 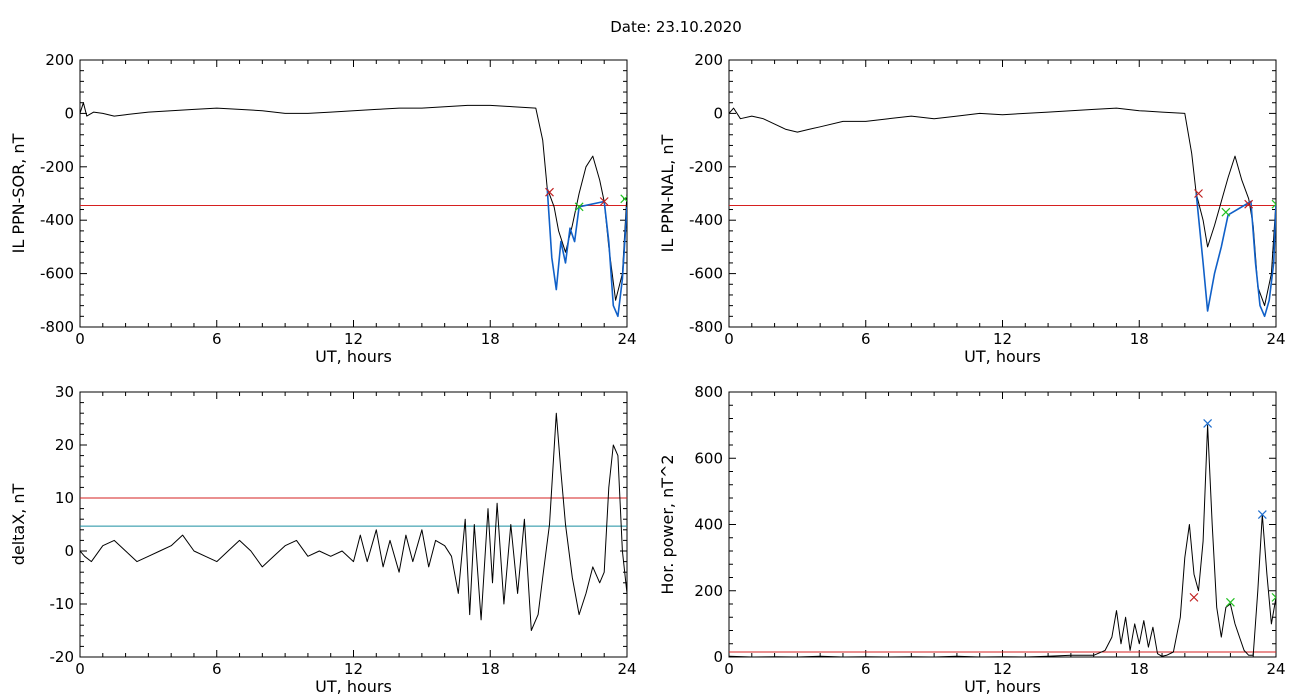 What do you see at coordinates (18, 524) in the screenshot?
I see `y-axis-title: deltaX, nT` at bounding box center [18, 524].